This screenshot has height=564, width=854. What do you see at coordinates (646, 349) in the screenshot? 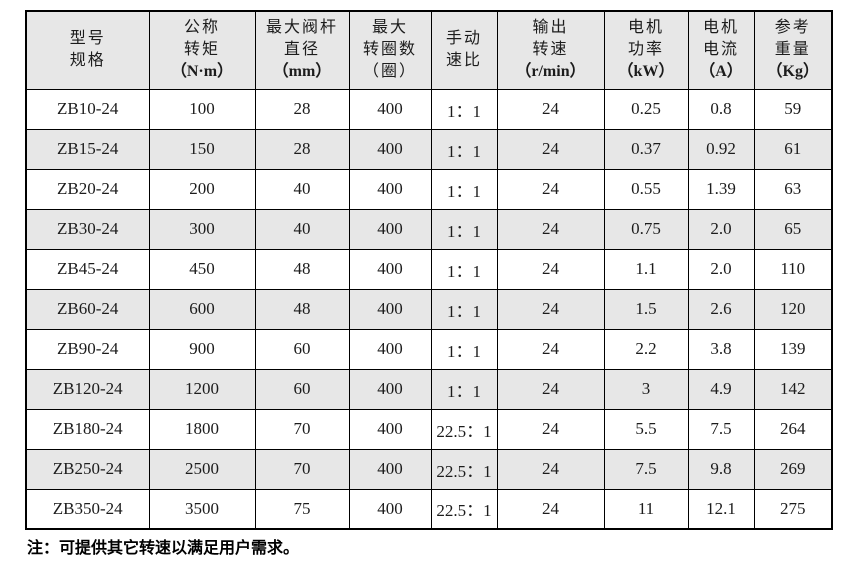
I see `value-cell: 2.2` at bounding box center [646, 349].